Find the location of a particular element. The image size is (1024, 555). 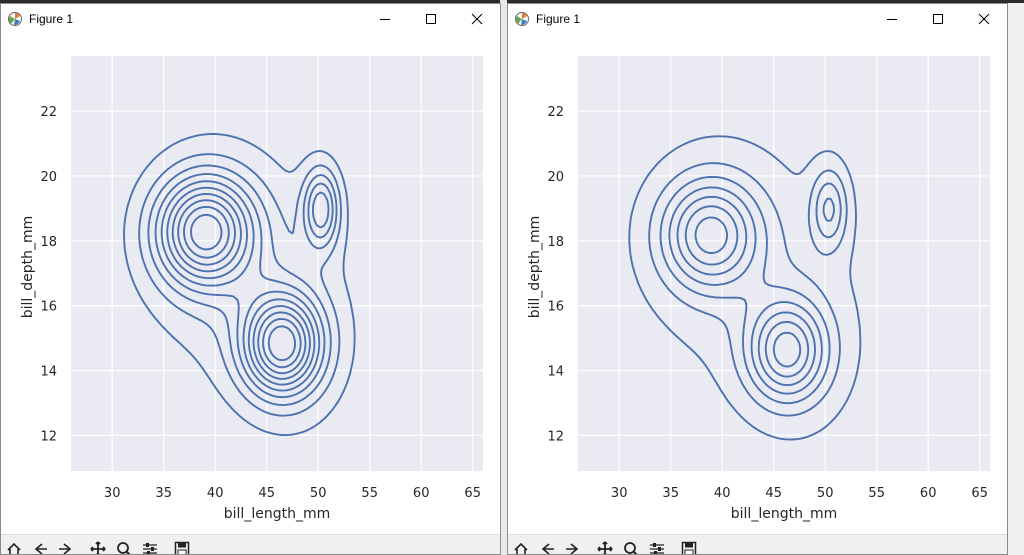

x-tick-label: 35 is located at coordinates (163, 493).